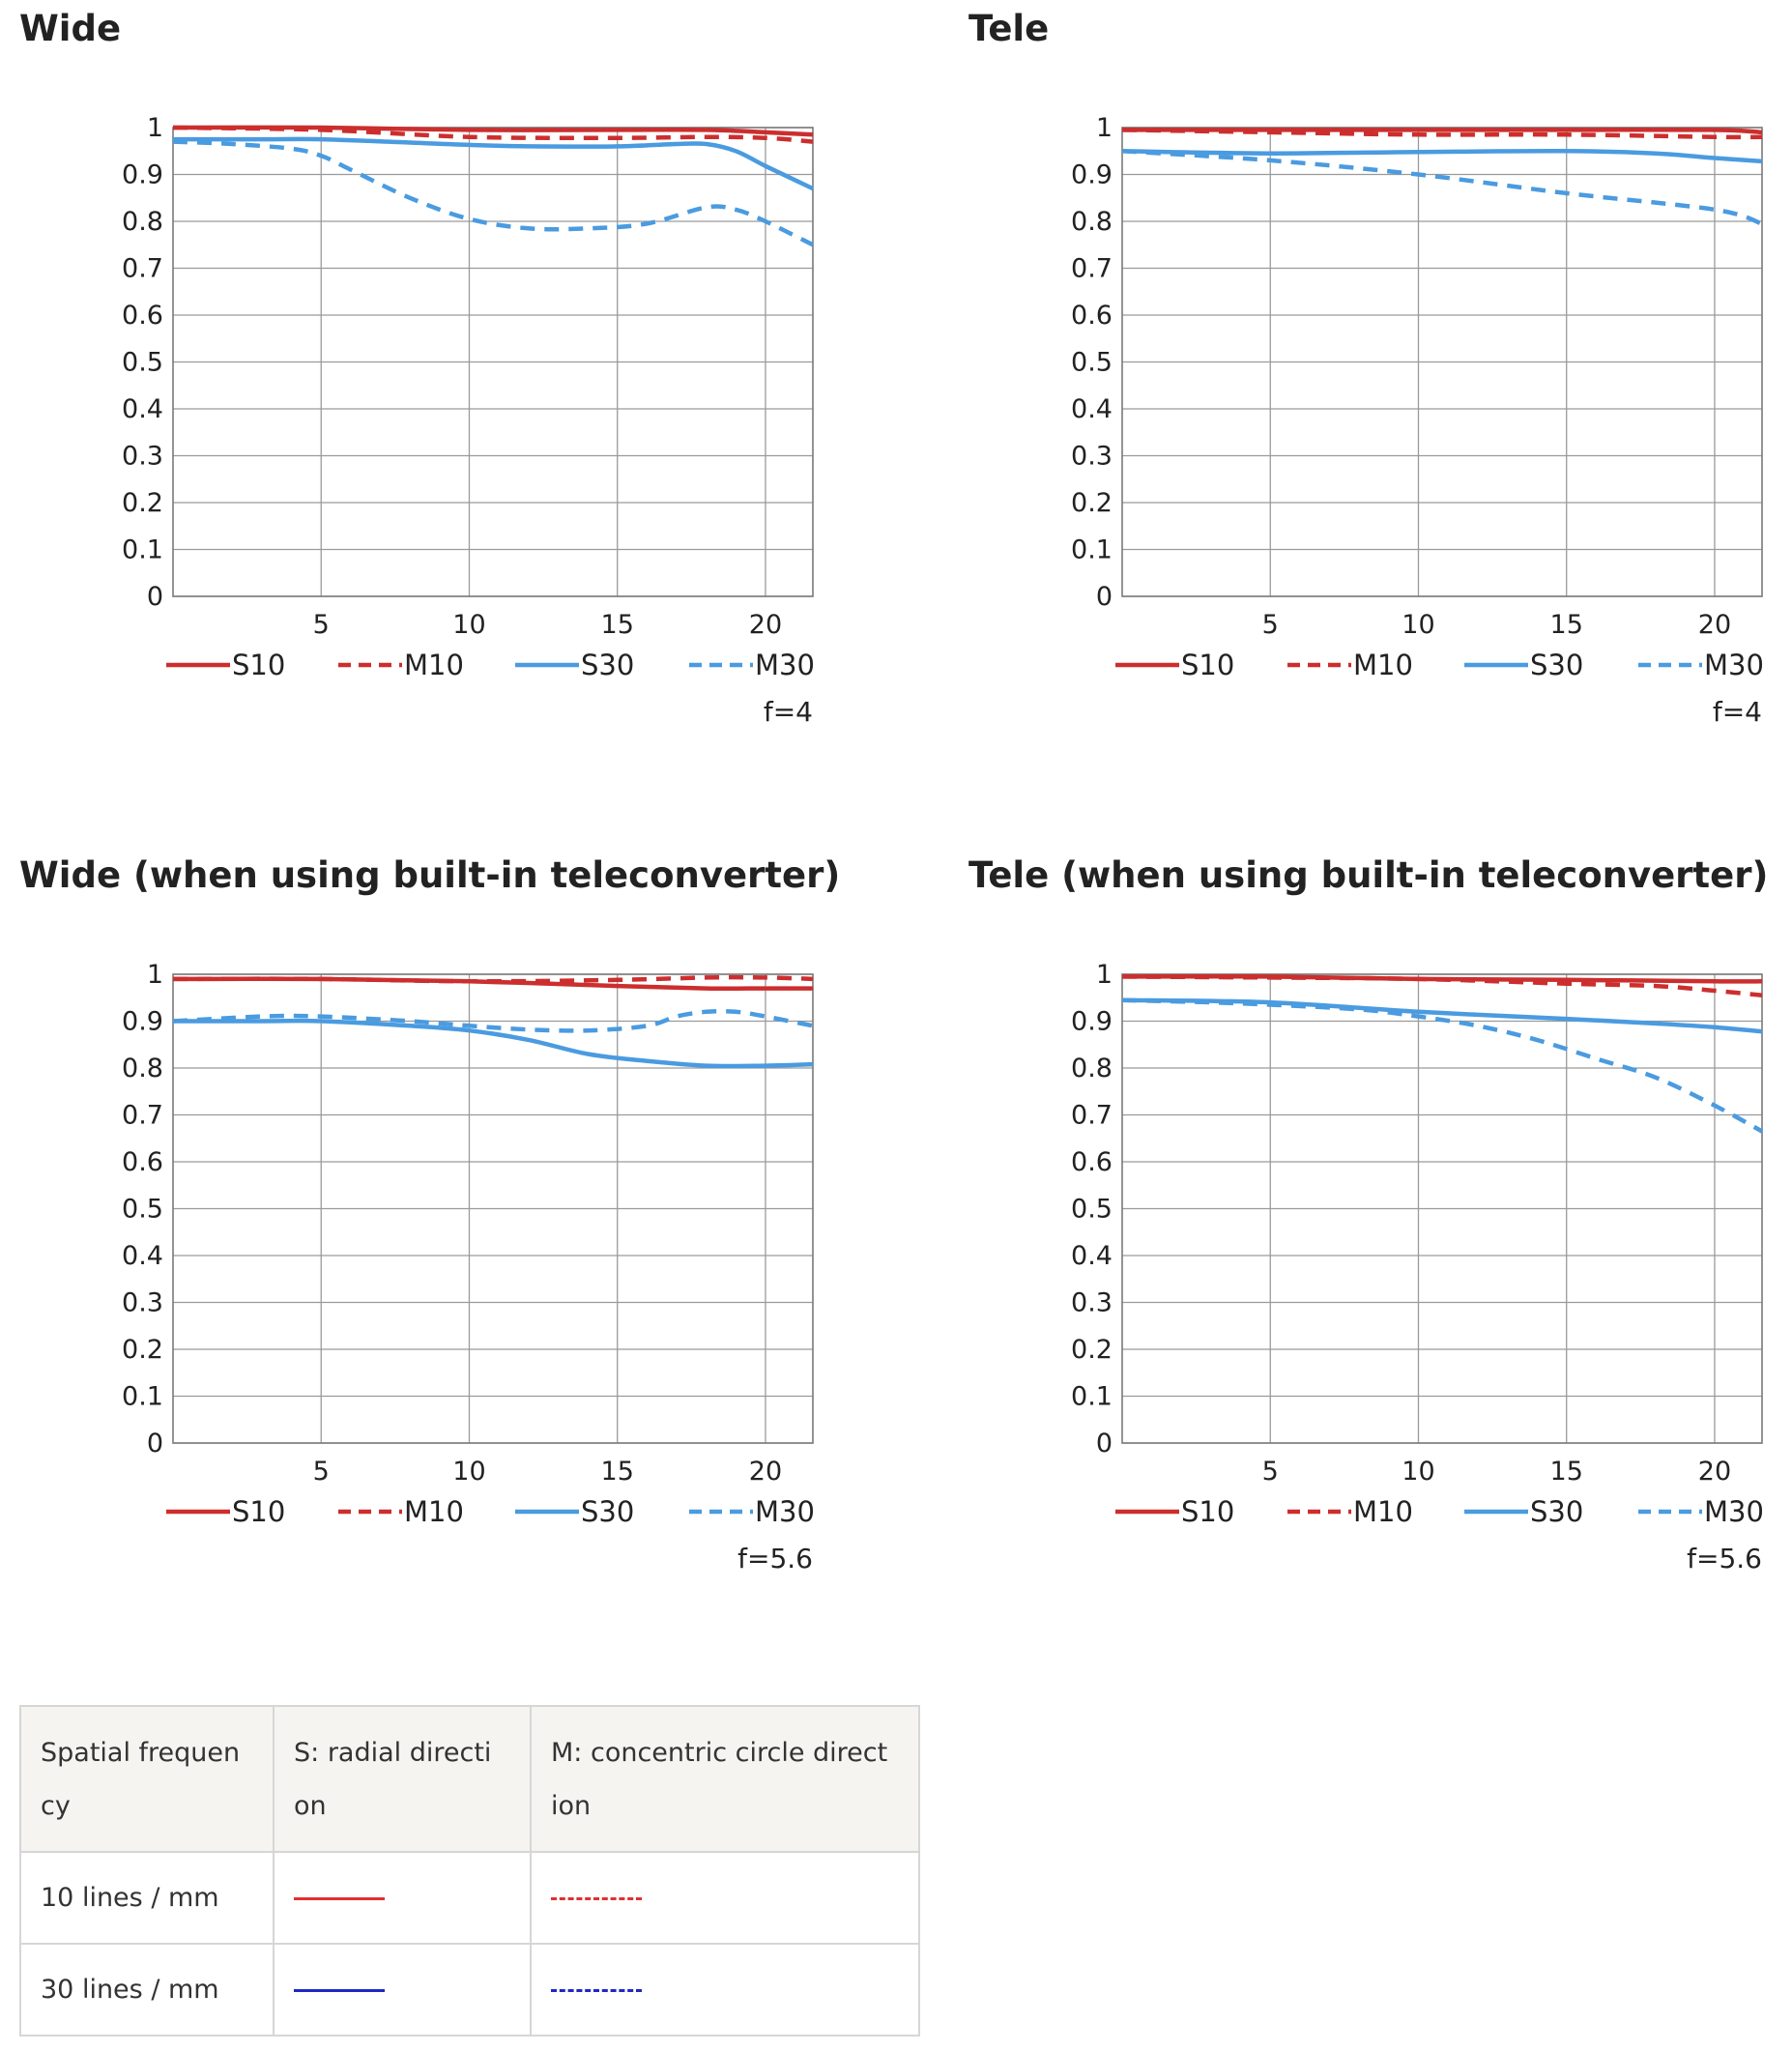  Describe the element at coordinates (402, 1990) in the screenshot. I see `solid-swatch-cell` at that location.